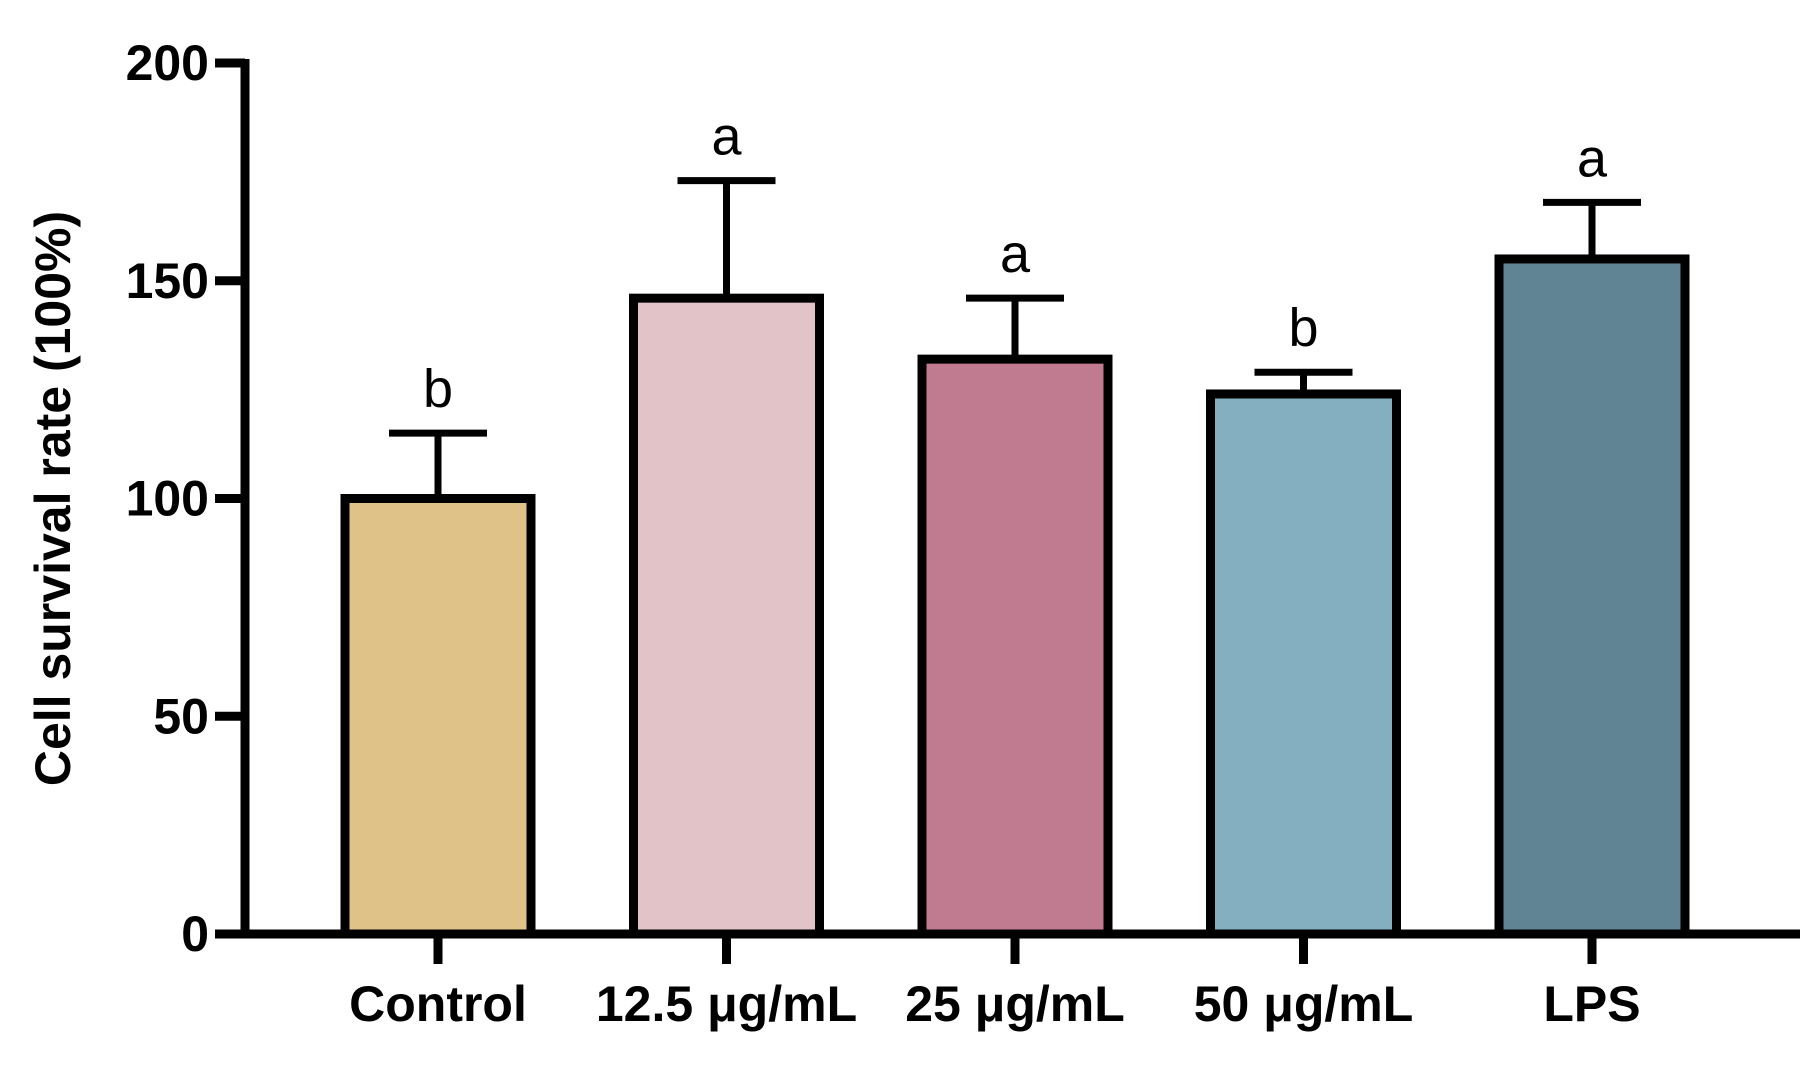 This screenshot has width=1807, height=1074. I want to click on y-tick-label: 150, so click(167, 281).